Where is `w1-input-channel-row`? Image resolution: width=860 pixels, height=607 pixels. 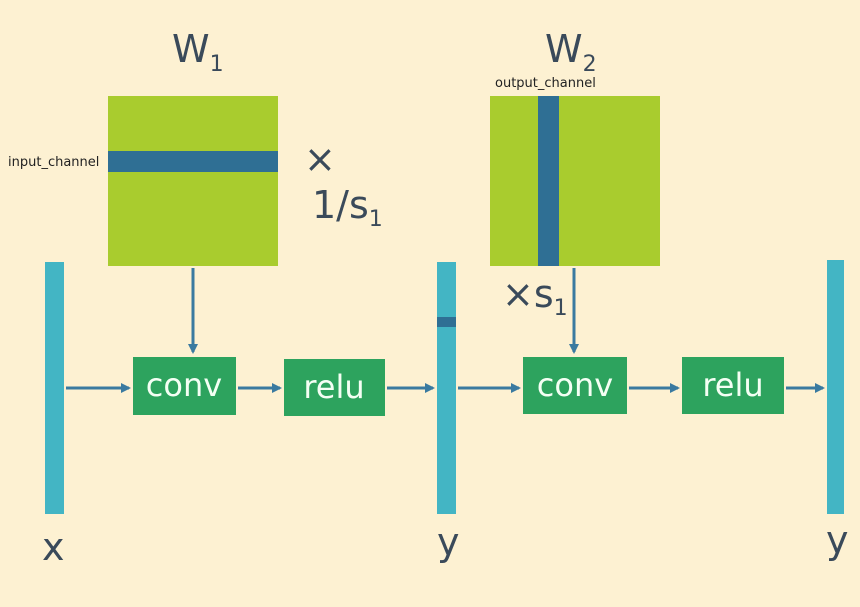
w1-input-channel-row is located at coordinates (193, 161).